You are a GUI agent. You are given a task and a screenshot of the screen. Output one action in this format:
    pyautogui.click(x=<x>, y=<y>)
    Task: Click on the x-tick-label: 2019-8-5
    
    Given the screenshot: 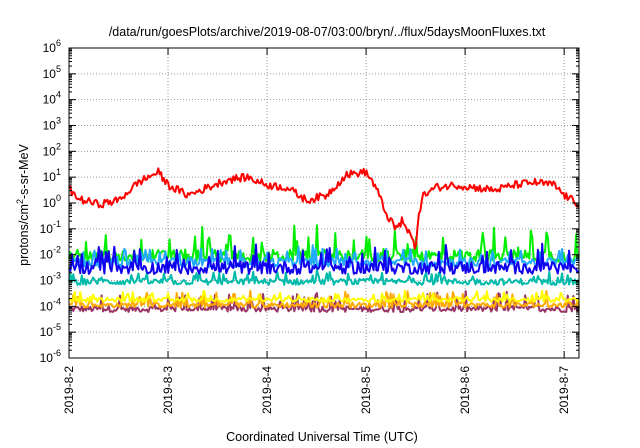 What is the action you would take?
    pyautogui.click(x=366, y=390)
    